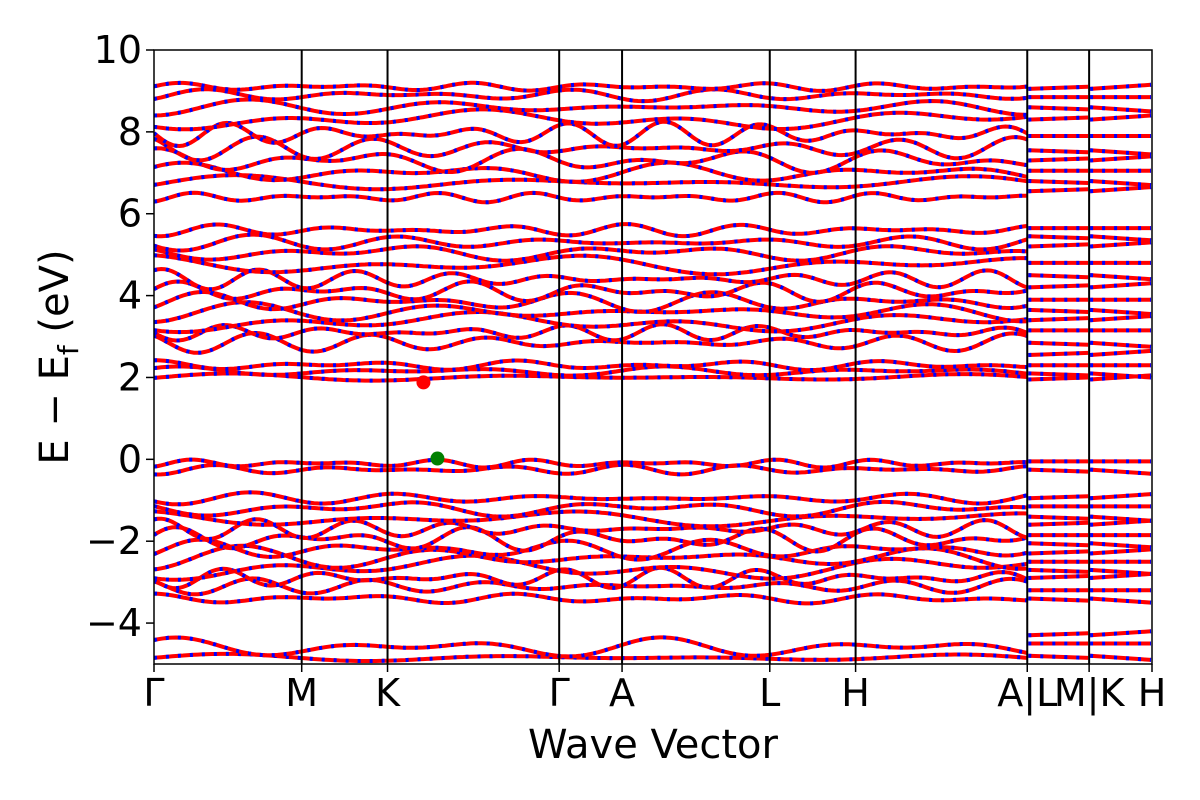 This screenshot has width=1200, height=800. Describe the element at coordinates (130, 214) in the screenshot. I see `y-tick-label: 6` at that location.